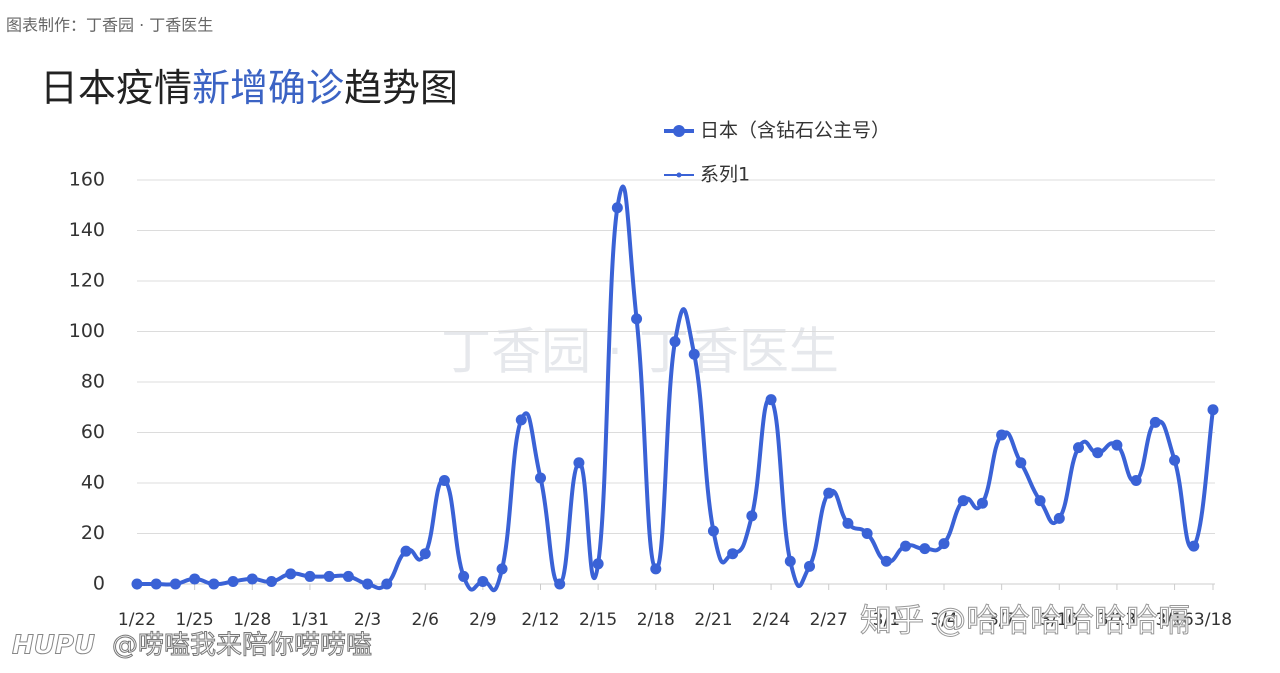  Describe the element at coordinates (1025, 620) in the screenshot. I see `watermark: 知乎 @哈哈哈哈哈哈嗝` at that location.